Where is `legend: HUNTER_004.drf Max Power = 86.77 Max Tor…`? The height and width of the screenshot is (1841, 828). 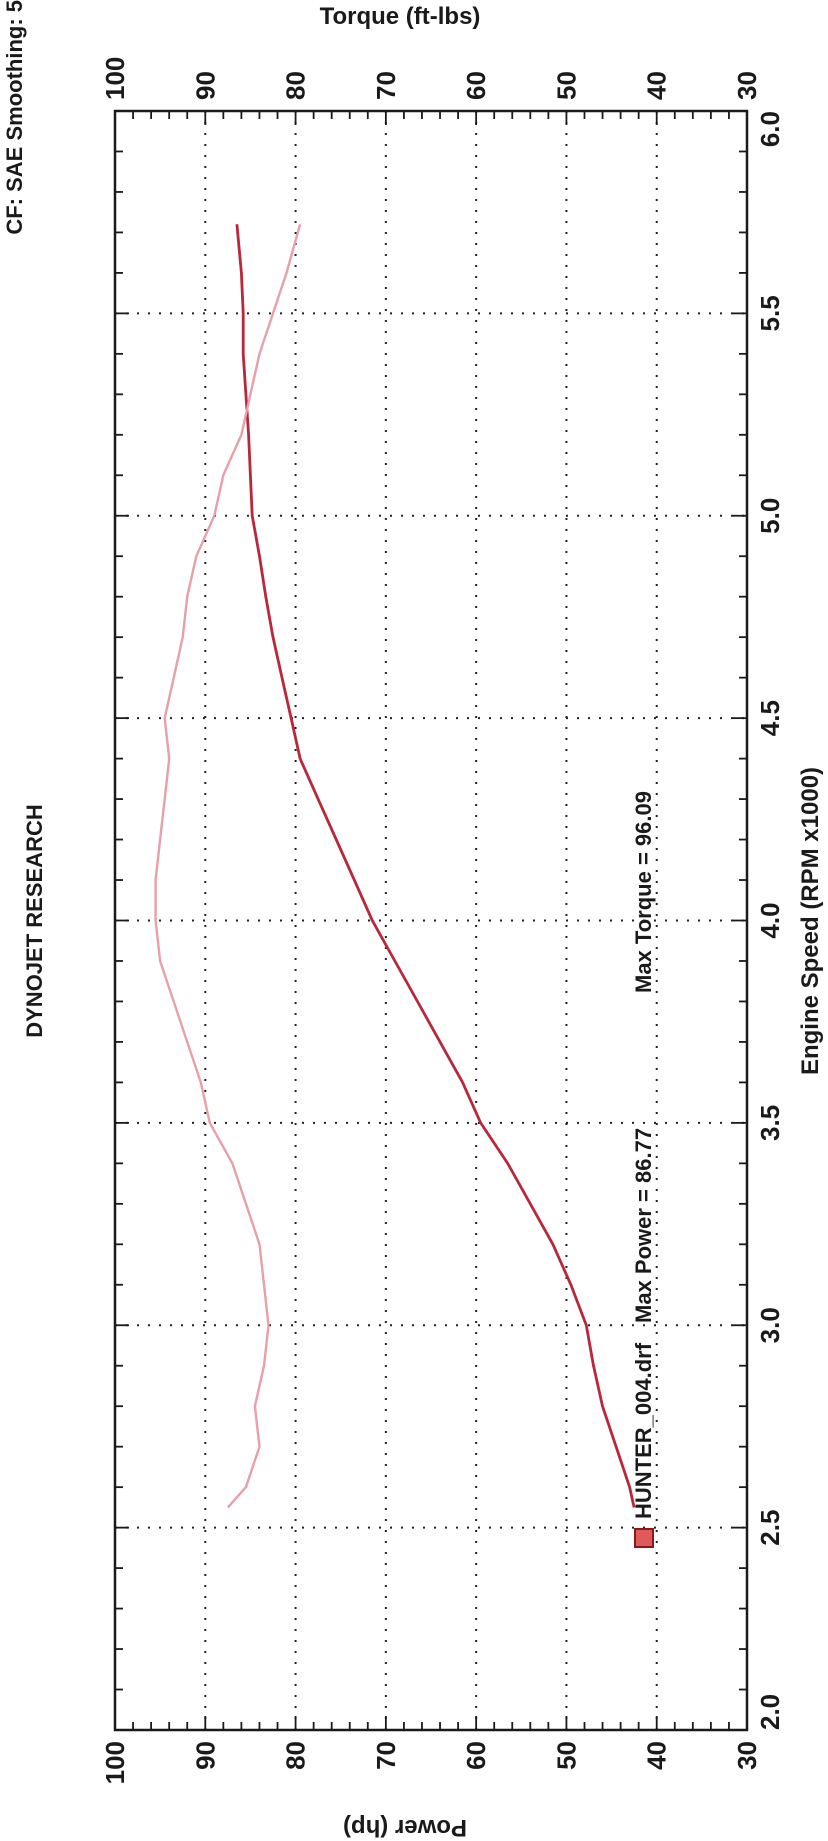 legend: HUNTER_004.drf Max Power = 86.77 Max Tor… is located at coordinates (643, 1169).